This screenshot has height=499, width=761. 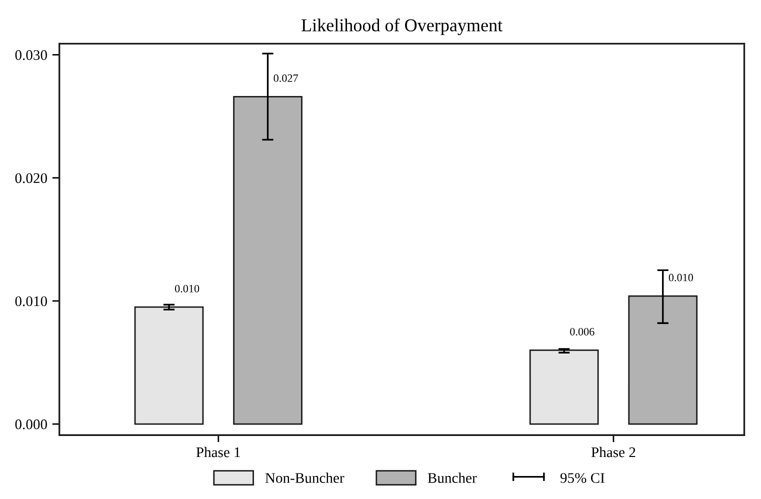 What do you see at coordinates (452, 477) in the screenshot?
I see `legend-label: Buncher` at bounding box center [452, 477].